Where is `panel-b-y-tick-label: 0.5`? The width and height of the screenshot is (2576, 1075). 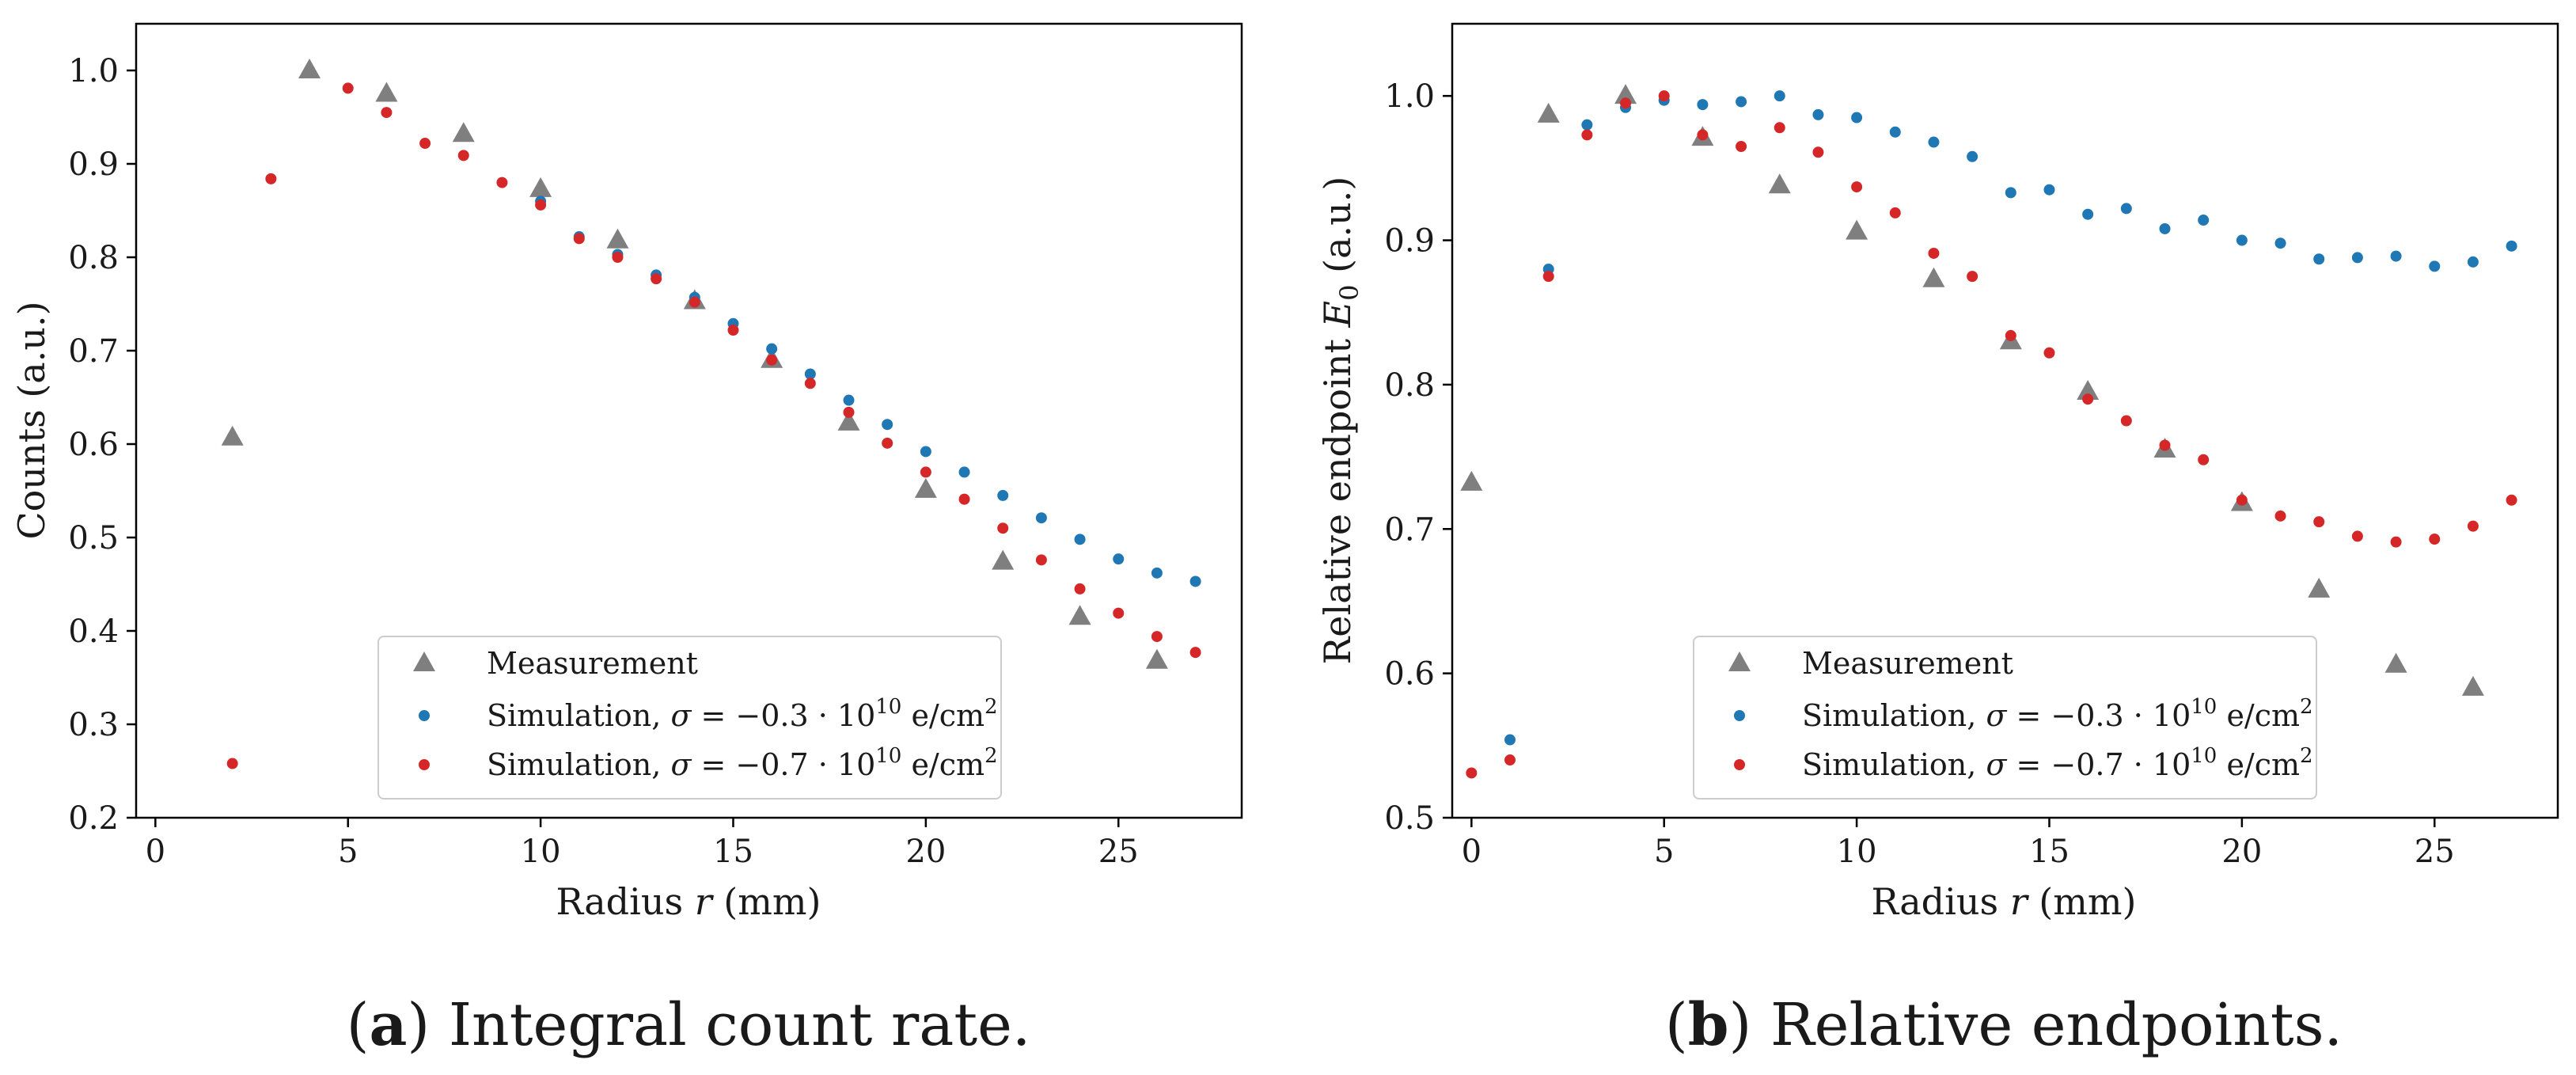
panel-b-y-tick-label: 0.5 is located at coordinates (1409, 818).